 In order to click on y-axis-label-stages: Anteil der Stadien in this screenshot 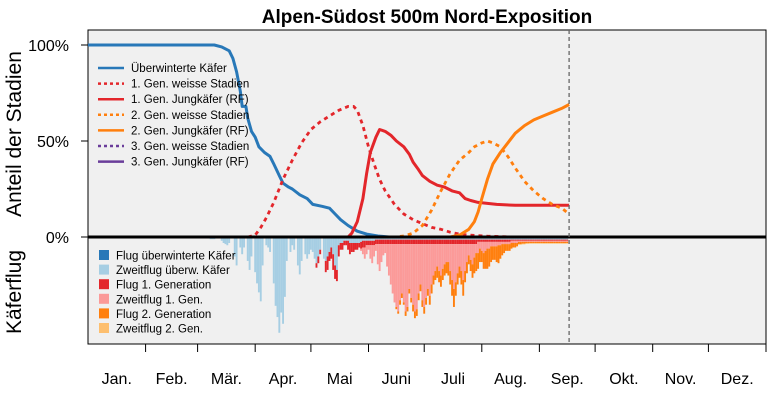, I will do `click(14, 134)`.